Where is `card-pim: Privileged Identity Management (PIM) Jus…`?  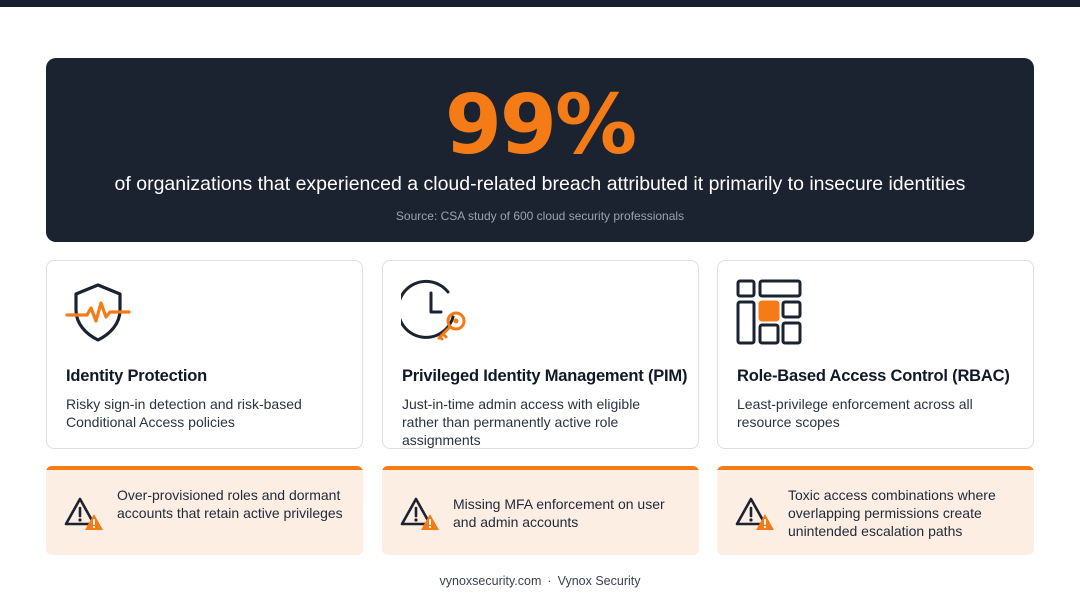 card-pim: Privileged Identity Management (PIM) Jus… is located at coordinates (540, 354).